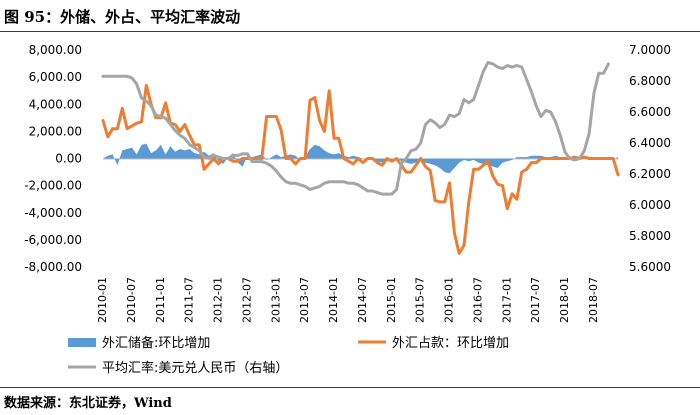 The width and height of the screenshot is (700, 415). Describe the element at coordinates (102, 300) in the screenshot. I see `x-tick-label: 2010-01` at that location.